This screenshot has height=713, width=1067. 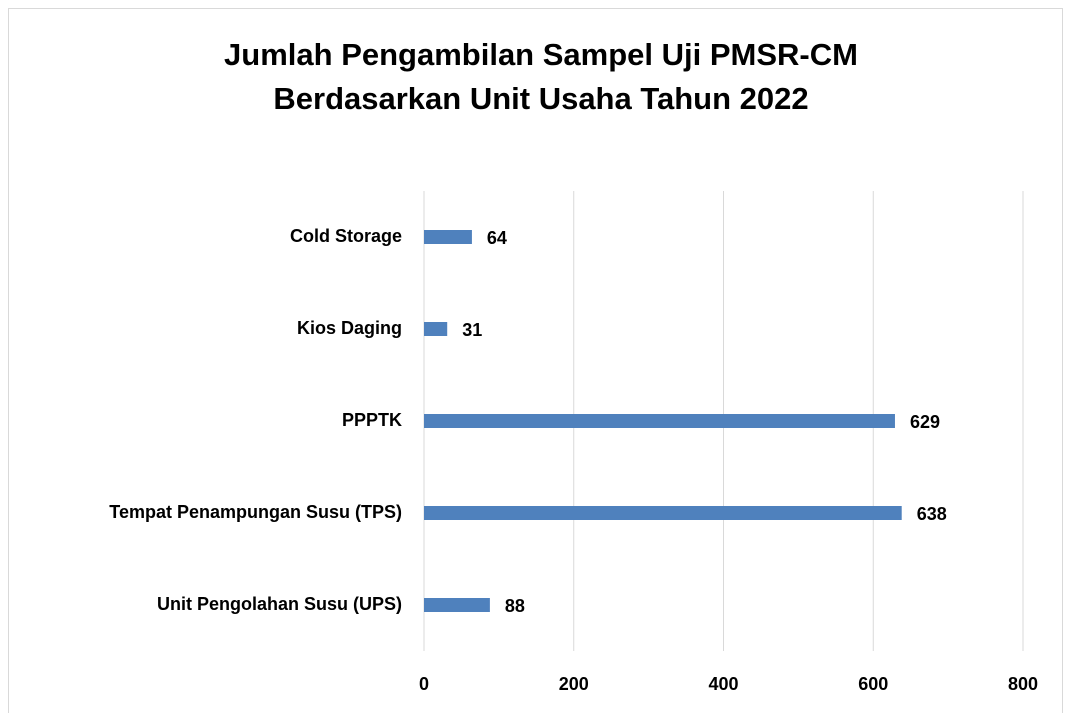 I want to click on x-tick-label: 400, so click(x=723, y=684).